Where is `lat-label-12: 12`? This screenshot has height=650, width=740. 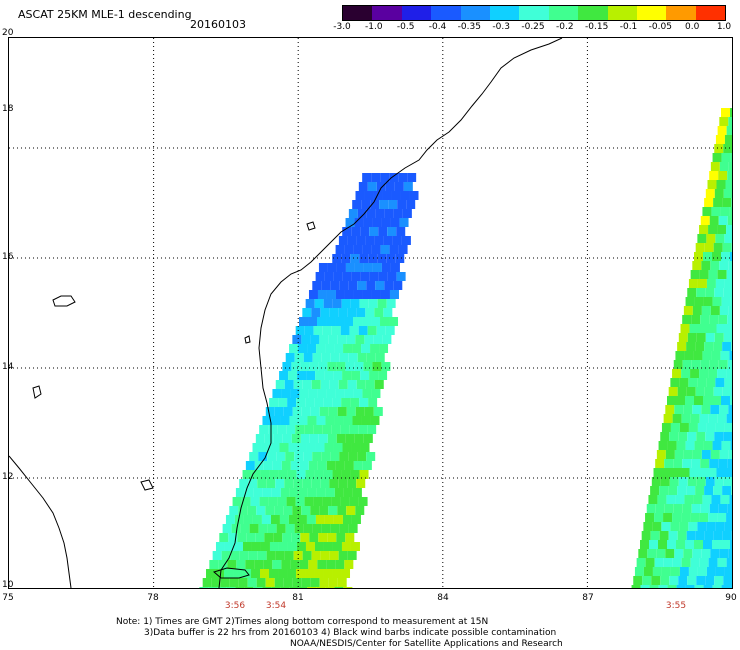
lat-label-12: 12 is located at coordinates (8, 477).